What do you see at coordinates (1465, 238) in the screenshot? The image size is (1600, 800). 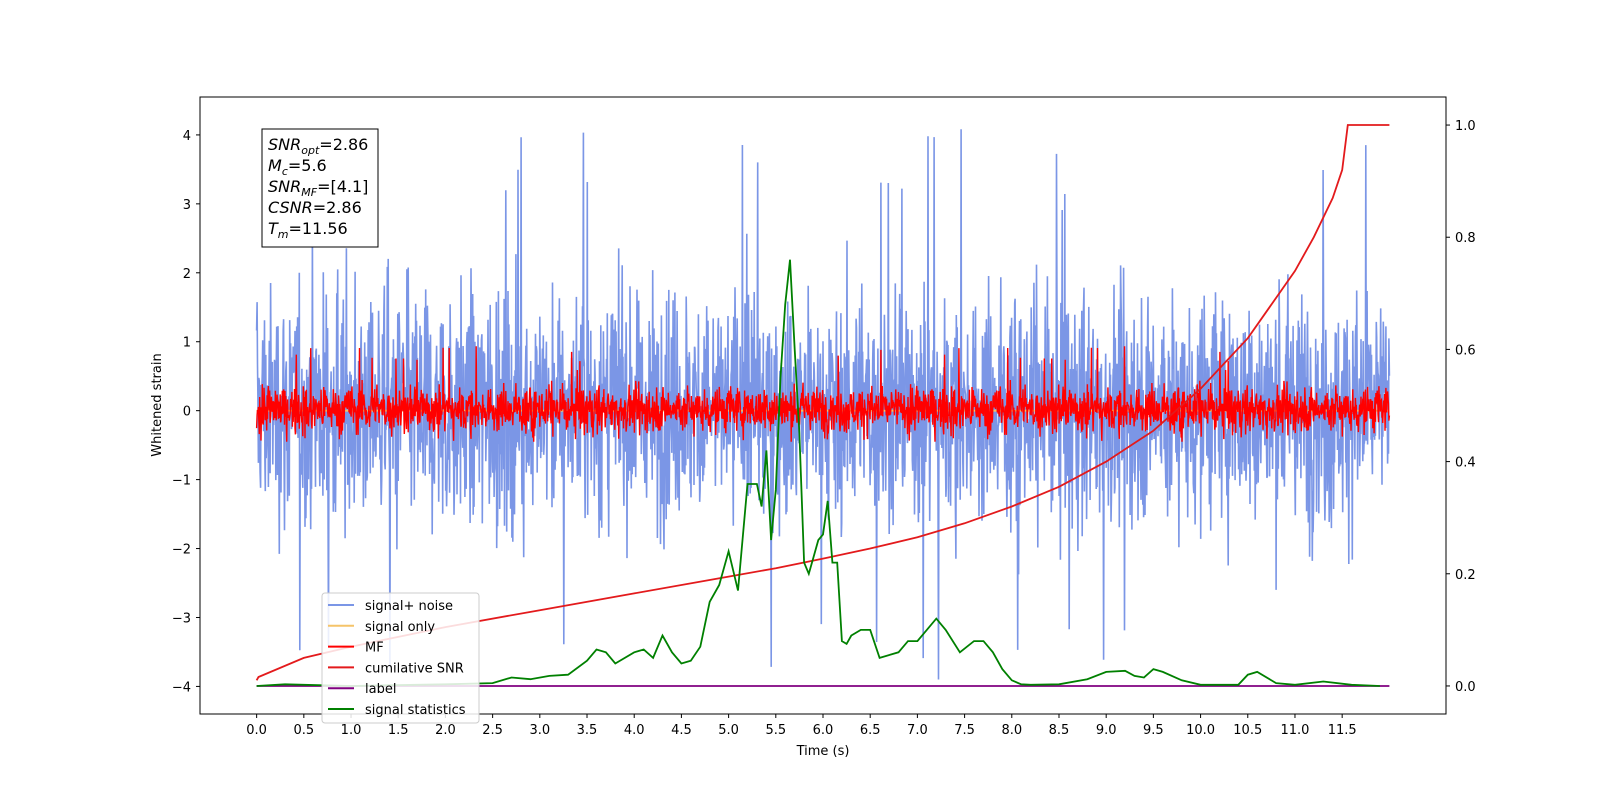 I see `y2-tick-label: 0.8` at bounding box center [1465, 238].